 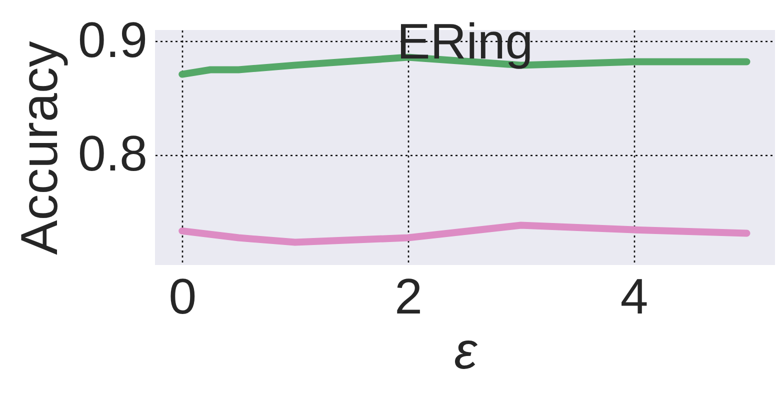 I want to click on y-tick-label: 0.8, so click(x=113, y=153).